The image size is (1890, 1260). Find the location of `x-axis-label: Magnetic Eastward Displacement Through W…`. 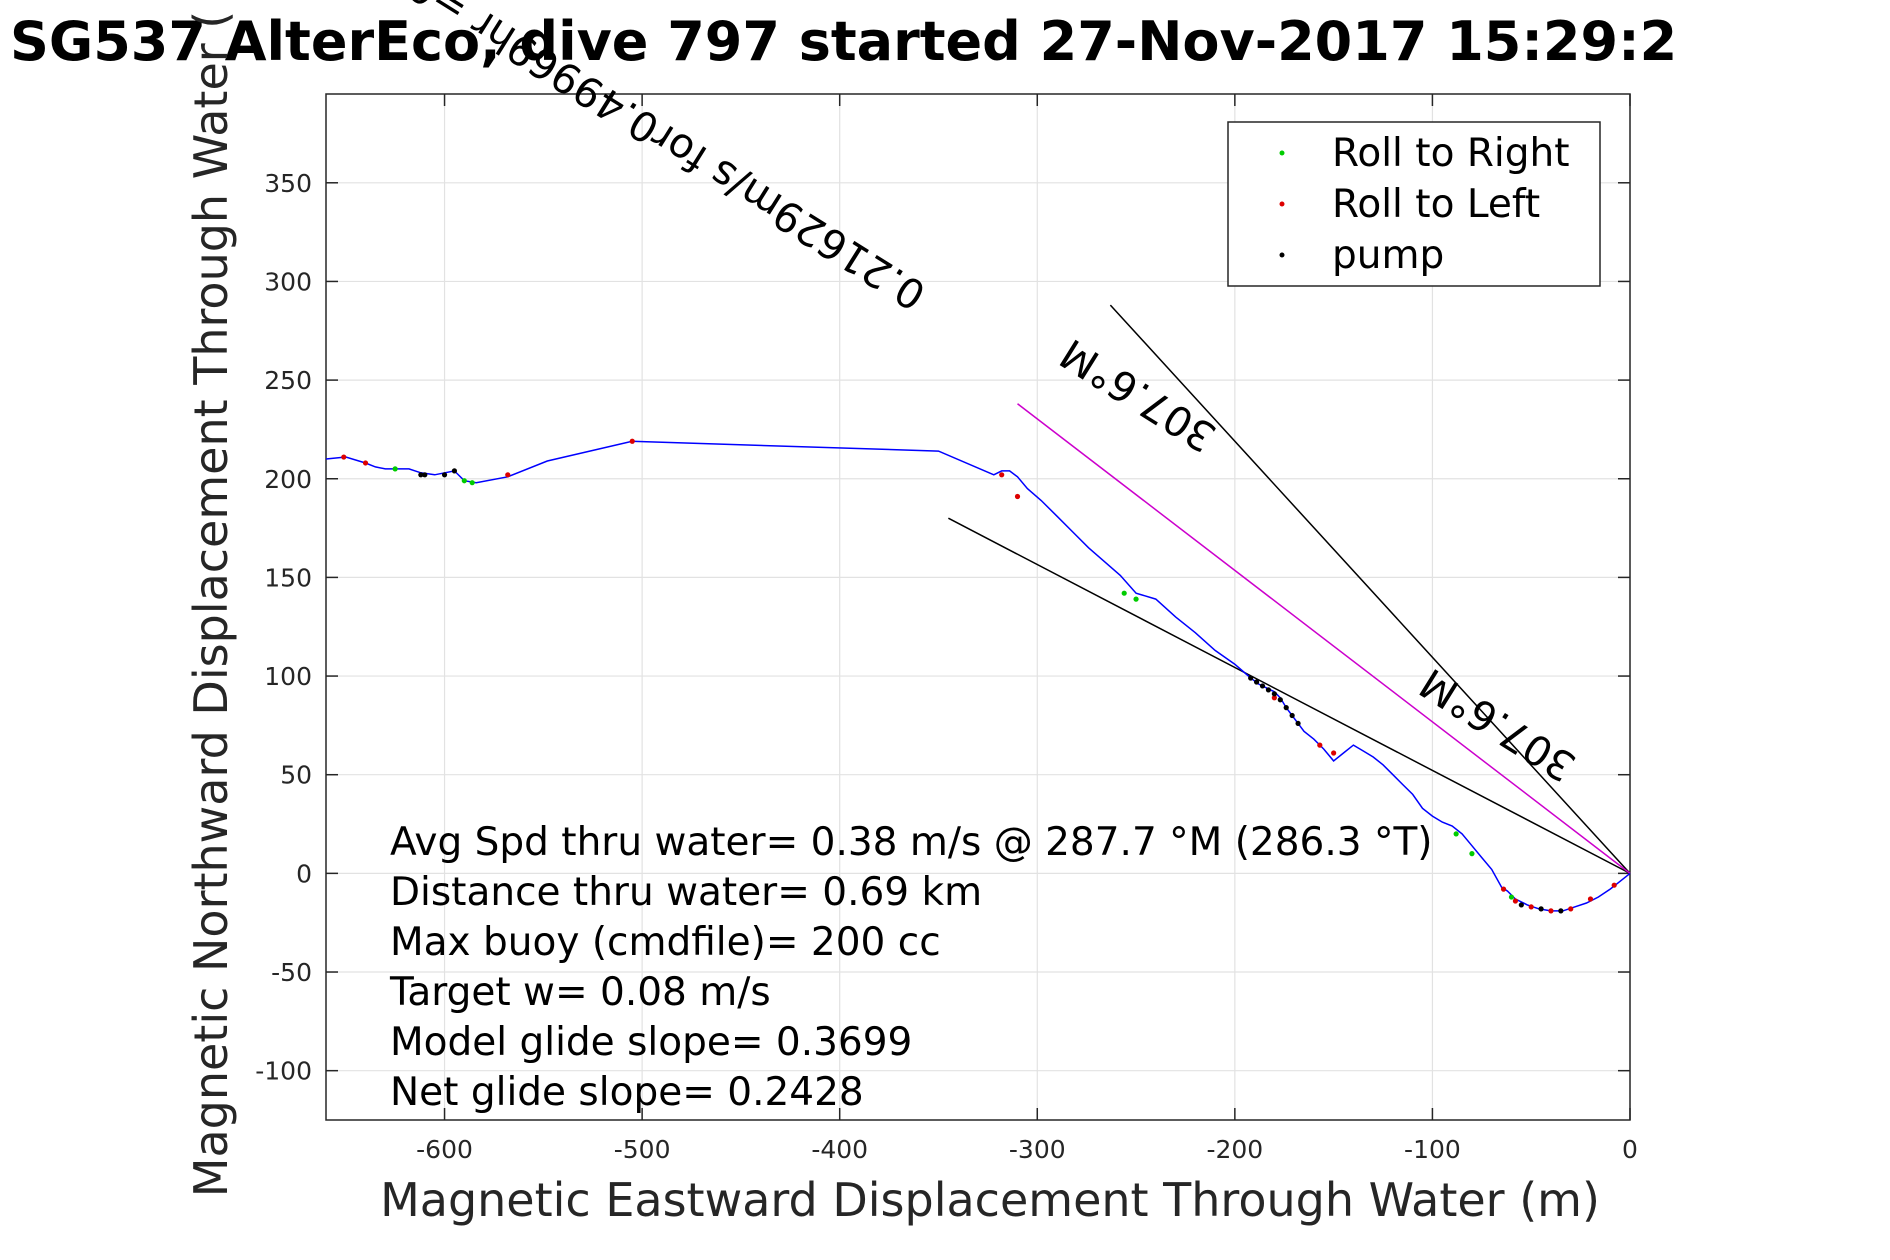

x-axis-label: Magnetic Eastward Displacement Through W… is located at coordinates (990, 1200).